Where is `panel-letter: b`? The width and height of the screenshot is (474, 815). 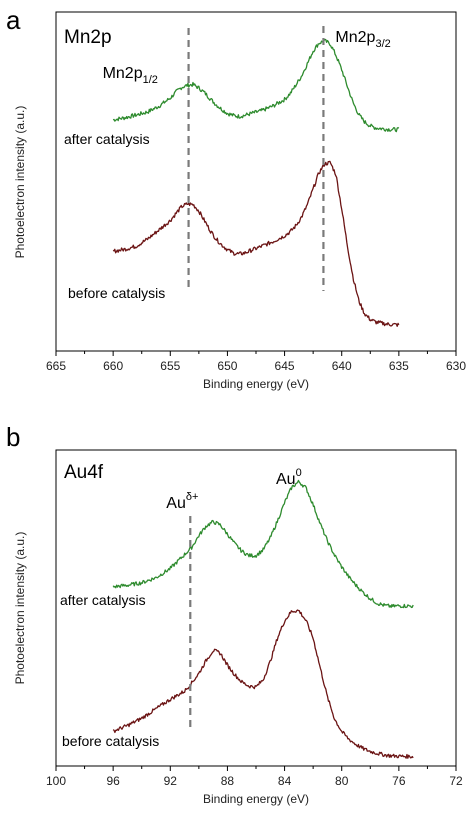
panel-letter: b is located at coordinates (13, 437).